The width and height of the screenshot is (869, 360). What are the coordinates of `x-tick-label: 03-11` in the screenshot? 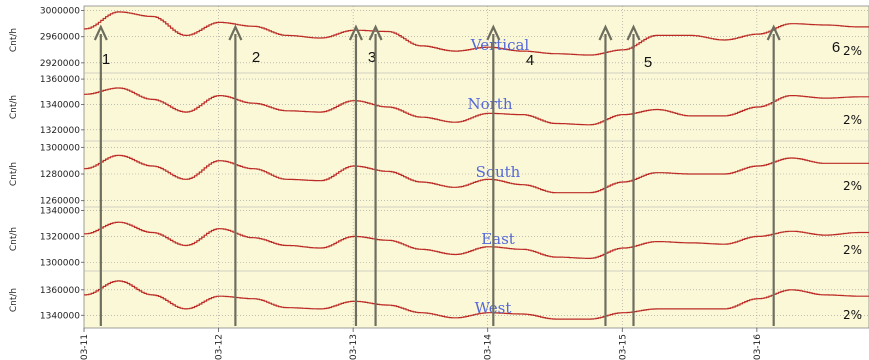 It's located at (85, 347).